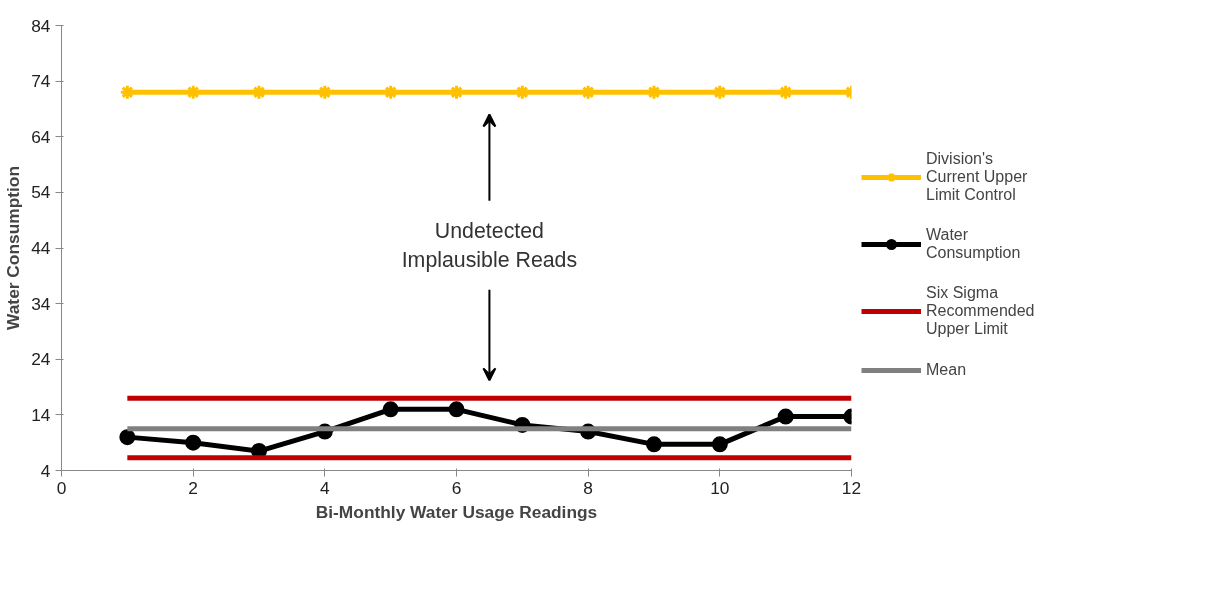  What do you see at coordinates (41, 25) in the screenshot?
I see `y-tick-label: 84` at bounding box center [41, 25].